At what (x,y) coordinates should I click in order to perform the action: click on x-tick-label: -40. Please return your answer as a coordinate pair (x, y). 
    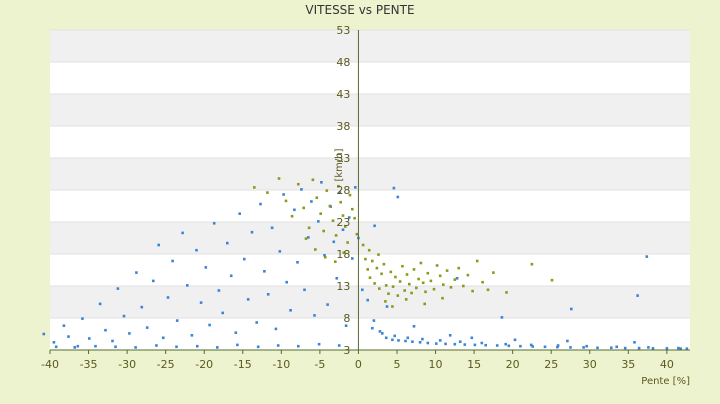
    Looking at the image, I should click on (50, 364).